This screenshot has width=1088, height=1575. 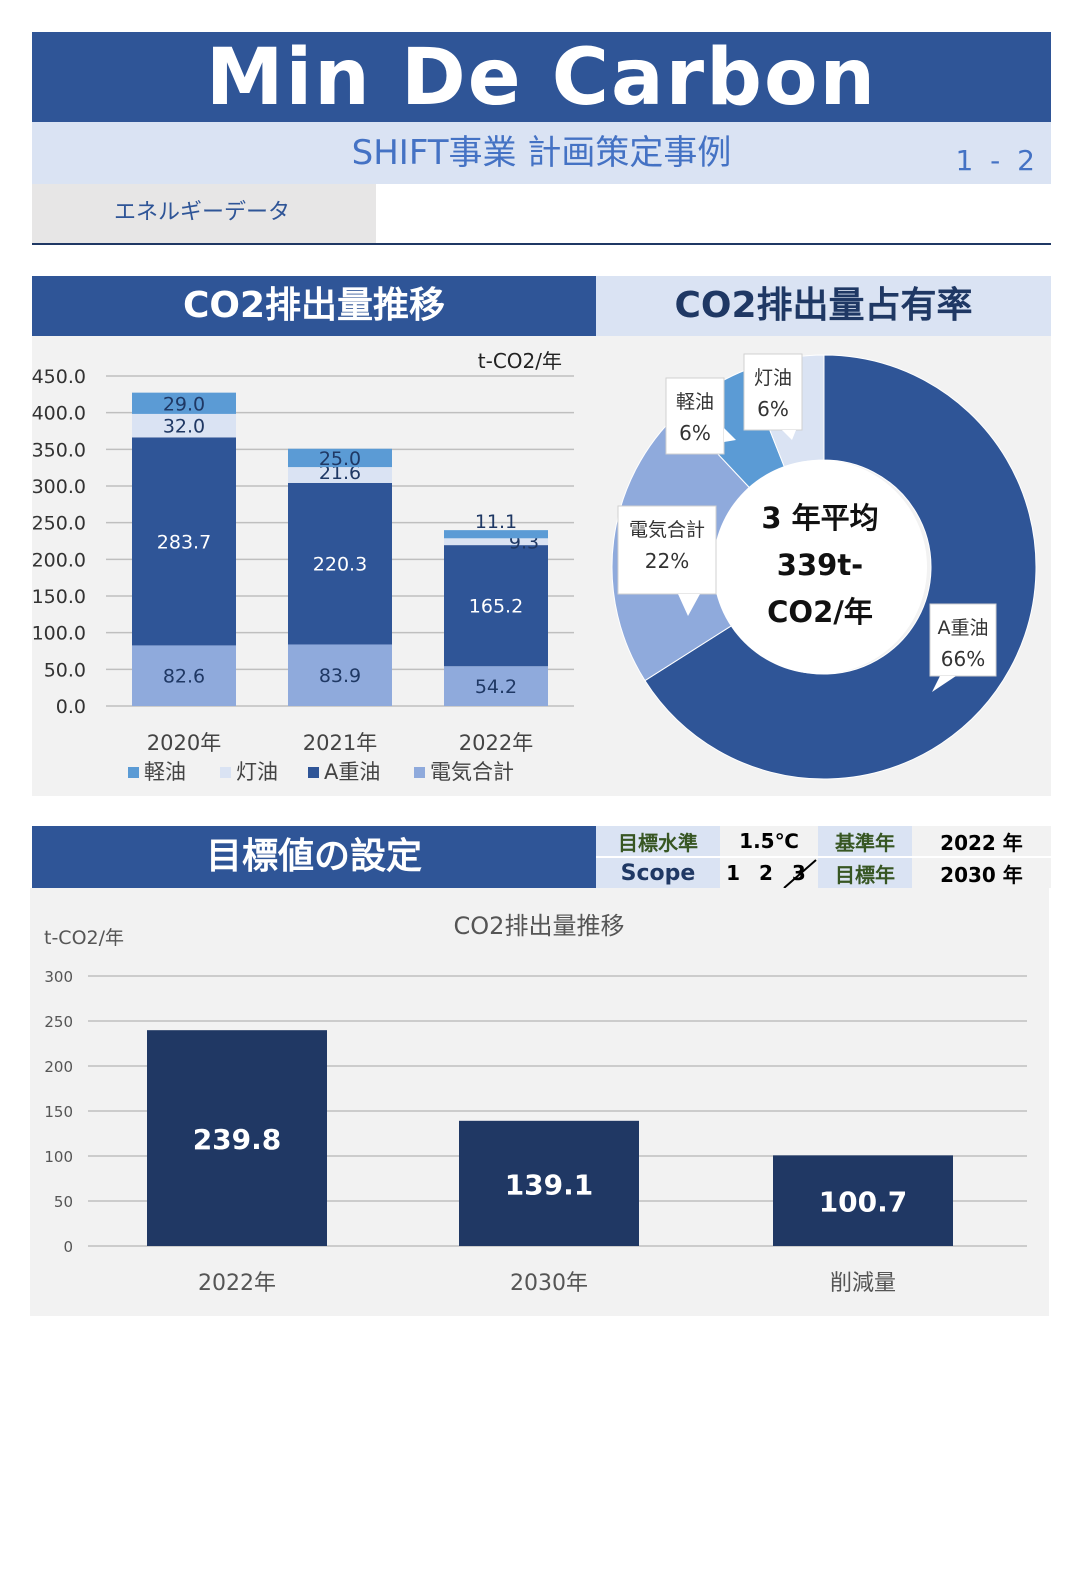 What do you see at coordinates (658, 873) in the screenshot?
I see `scope-label: Scope` at bounding box center [658, 873].